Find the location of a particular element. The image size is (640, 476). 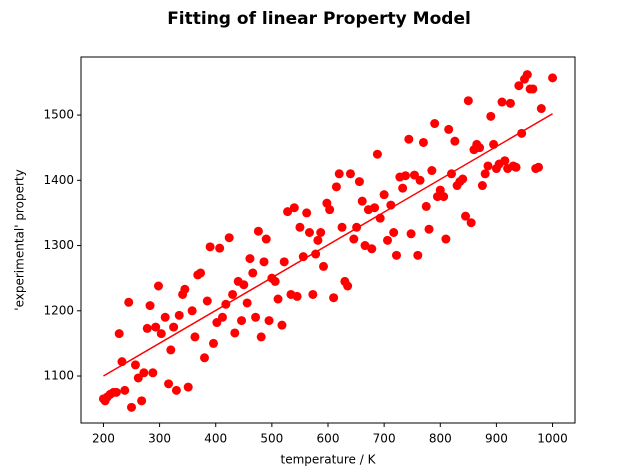

x-tick-label: 500 is located at coordinates (271, 439).